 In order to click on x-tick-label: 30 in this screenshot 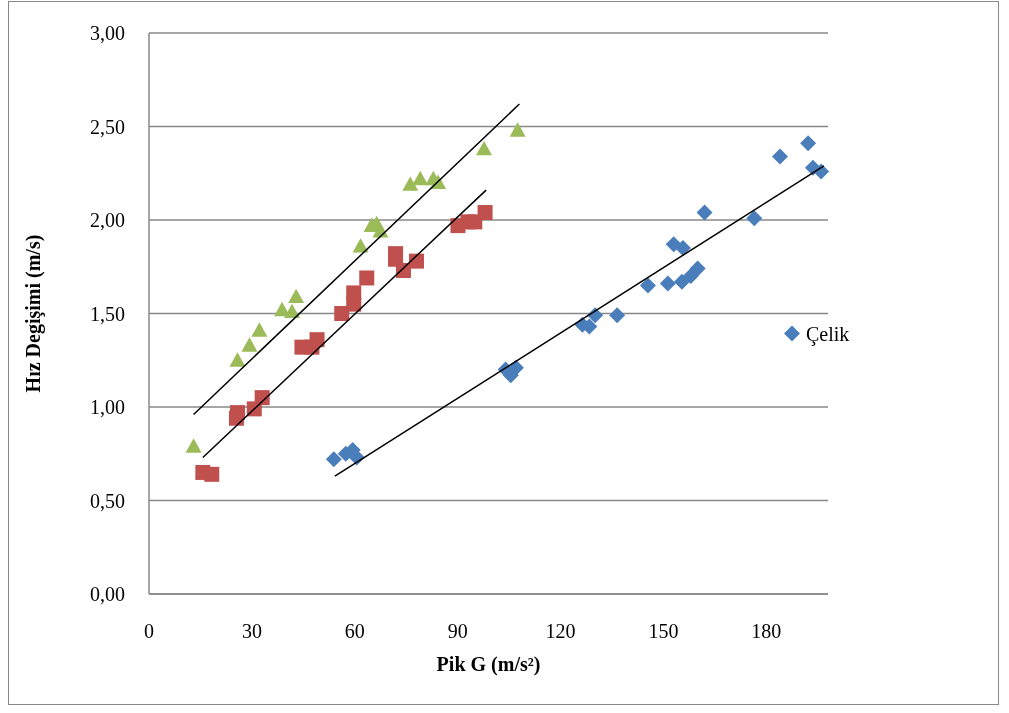, I will do `click(251, 631)`.